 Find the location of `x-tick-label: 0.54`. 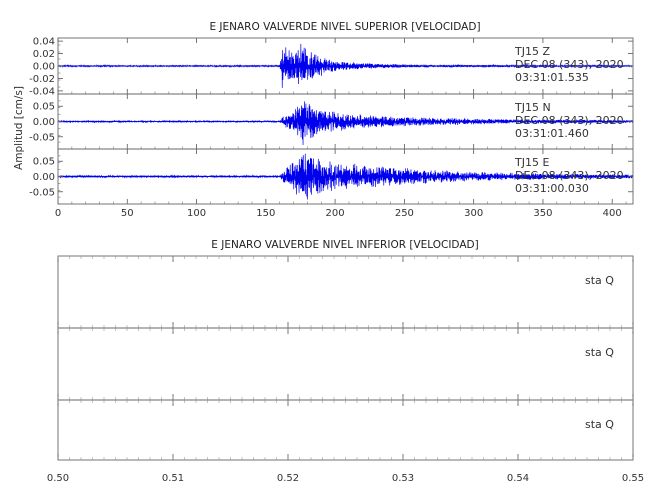

x-tick-label: 0.54 is located at coordinates (518, 478).